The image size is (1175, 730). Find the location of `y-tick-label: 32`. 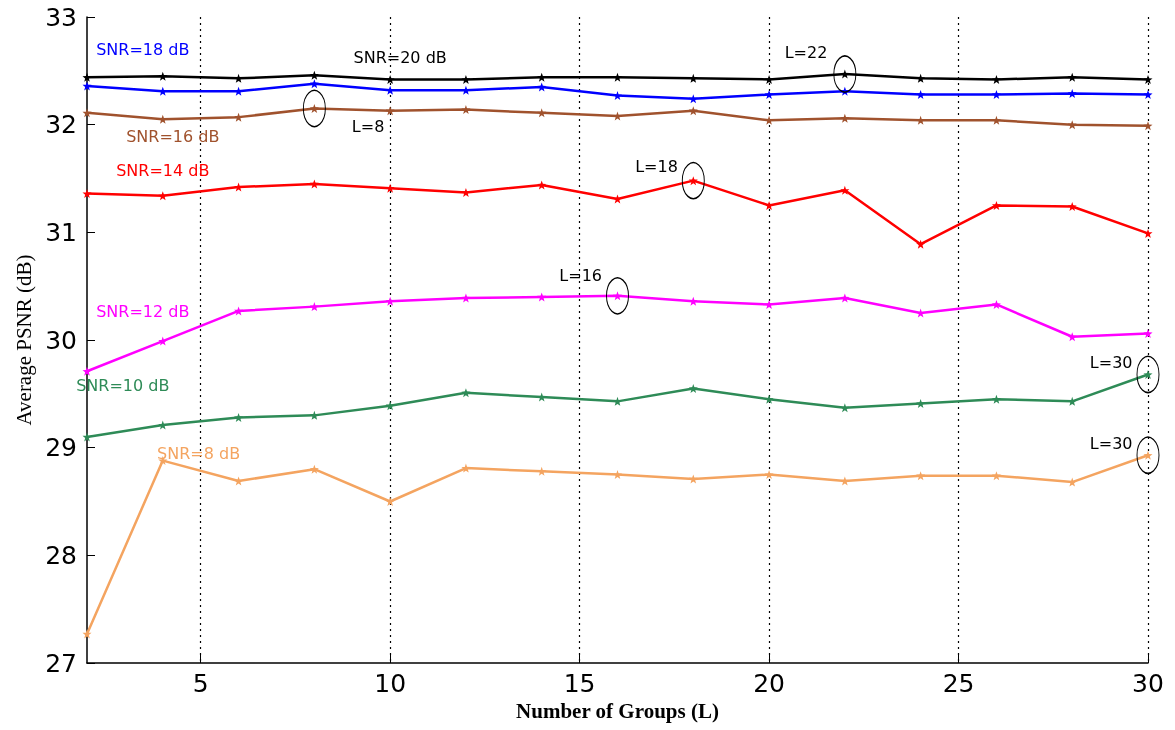

y-tick-label: 32 is located at coordinates (61, 125).